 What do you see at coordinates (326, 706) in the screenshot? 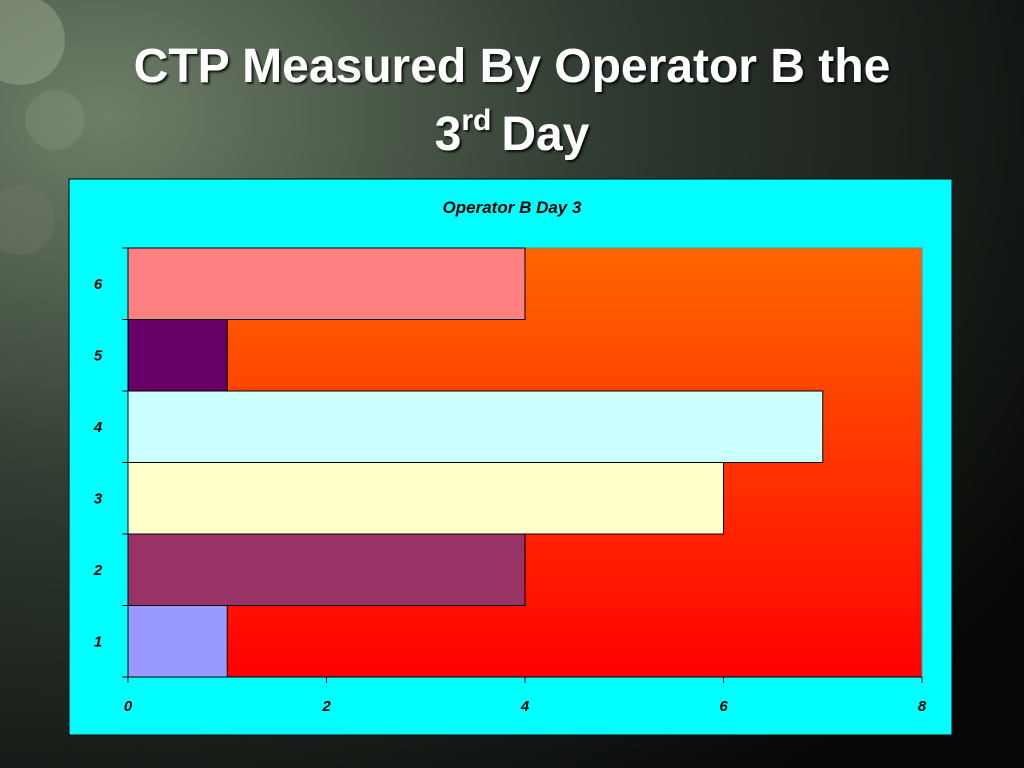
I see `x-tick-label: 2` at bounding box center [326, 706].